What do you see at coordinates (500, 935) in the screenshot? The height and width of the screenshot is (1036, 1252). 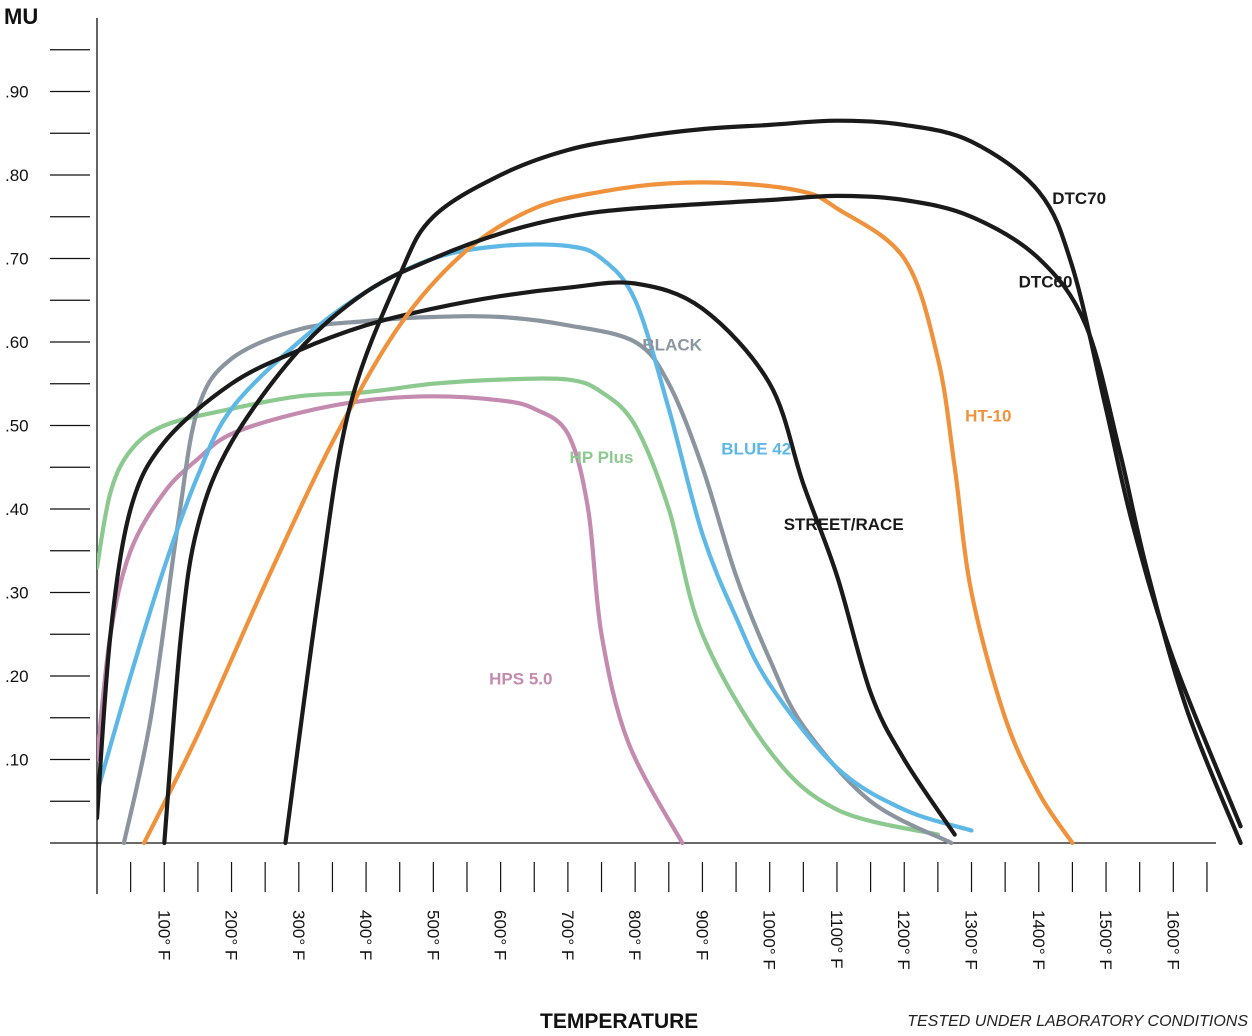 I see `x-tick-label: 600° F` at bounding box center [500, 935].